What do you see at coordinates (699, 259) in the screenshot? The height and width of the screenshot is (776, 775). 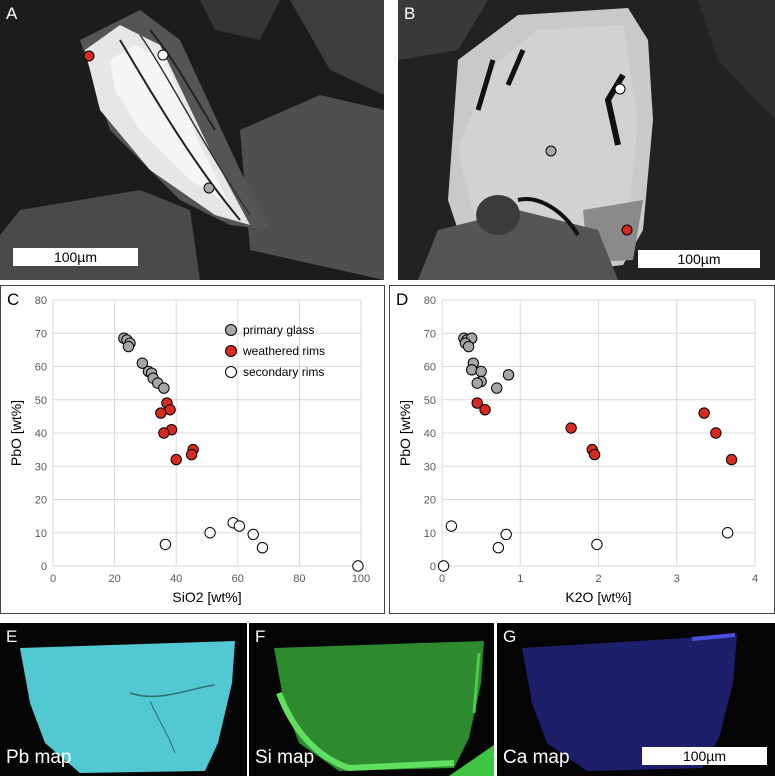 I see `scale-bar-b: 100µm` at bounding box center [699, 259].